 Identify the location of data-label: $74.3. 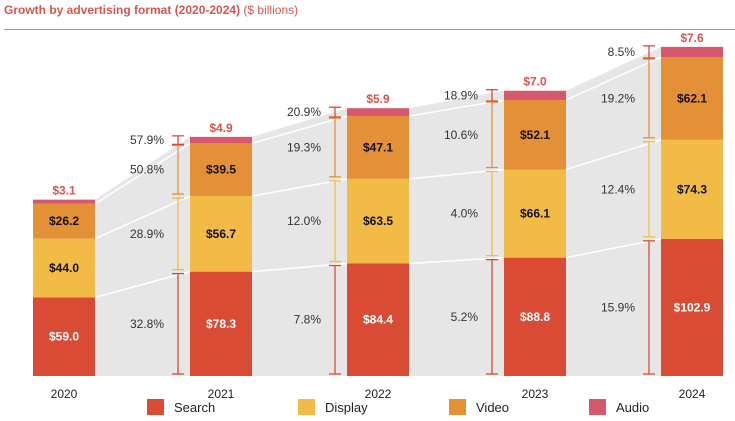
(692, 189).